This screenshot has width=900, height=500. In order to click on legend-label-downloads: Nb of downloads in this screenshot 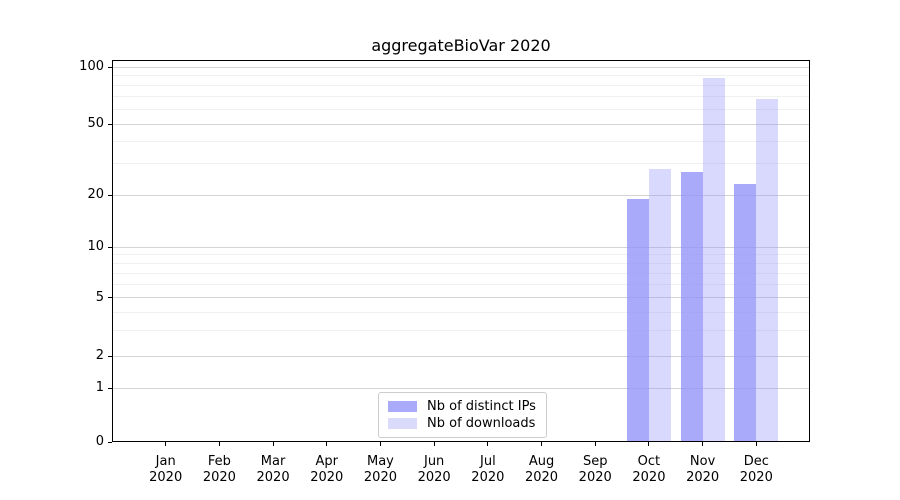, I will do `click(481, 423)`.